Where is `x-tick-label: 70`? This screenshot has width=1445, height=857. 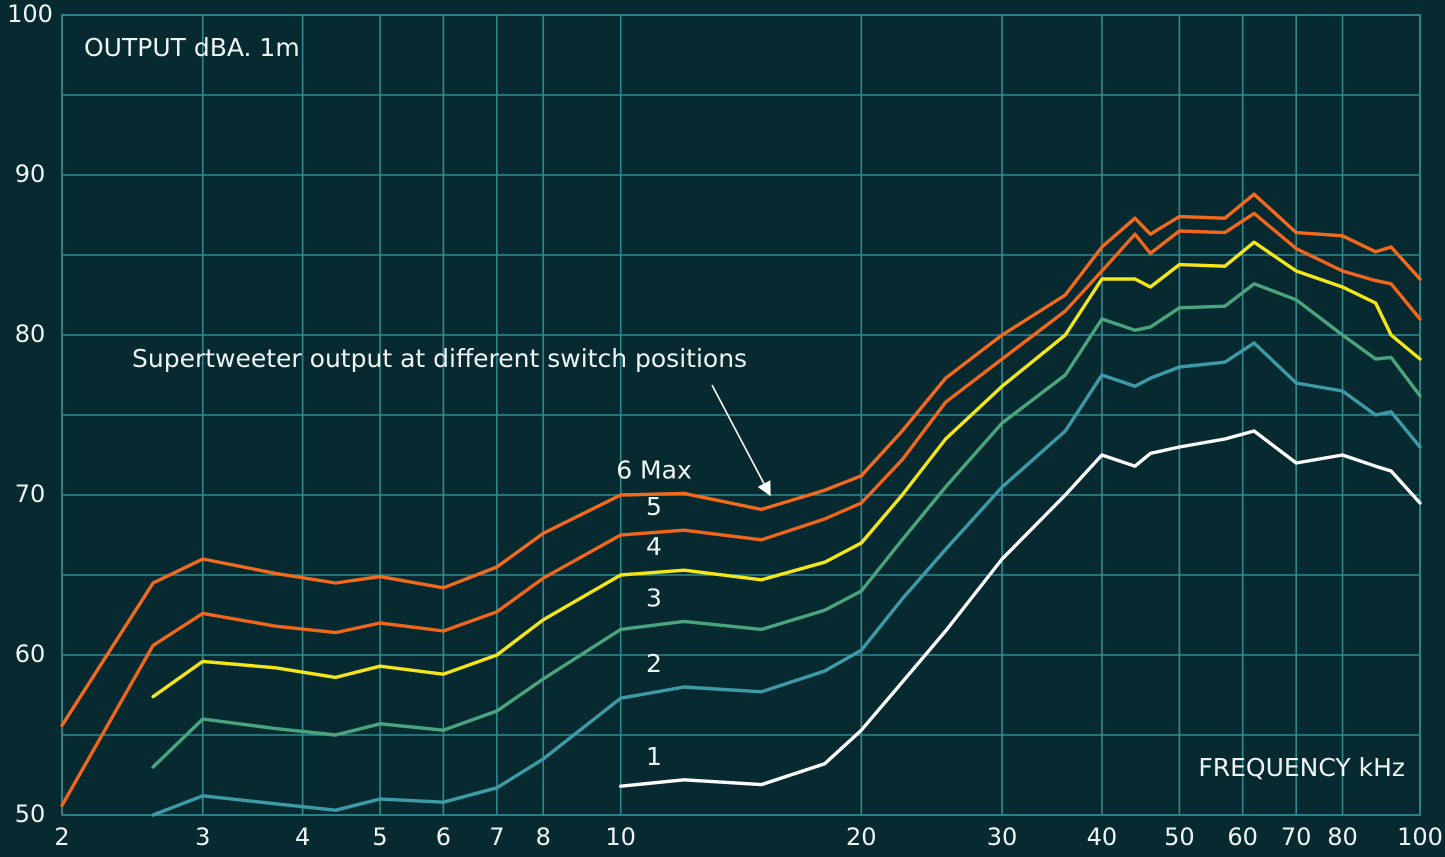
x-tick-label: 70 is located at coordinates (1296, 837).